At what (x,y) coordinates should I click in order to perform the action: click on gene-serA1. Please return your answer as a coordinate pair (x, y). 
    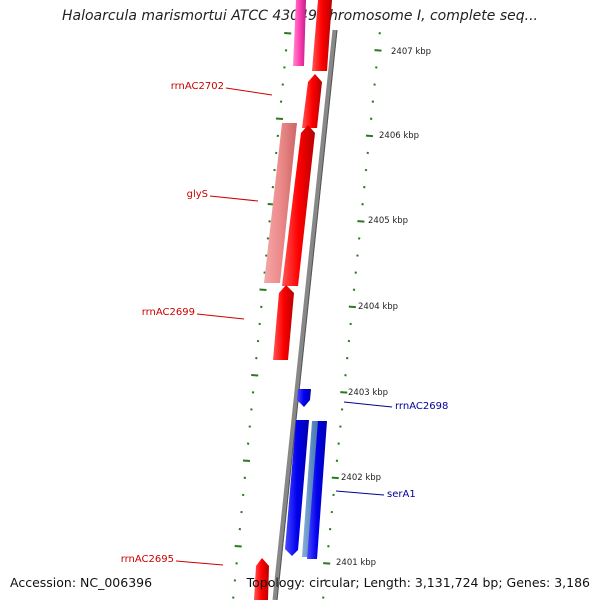
    Looking at the image, I should click on (297, 488).